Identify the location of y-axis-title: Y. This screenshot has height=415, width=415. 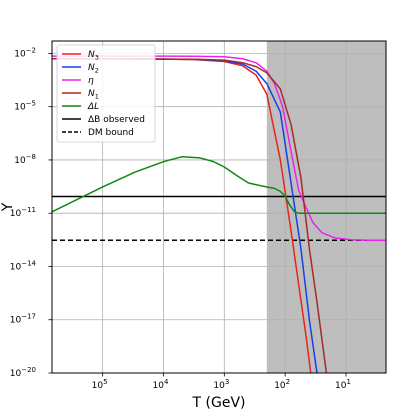
(8, 207).